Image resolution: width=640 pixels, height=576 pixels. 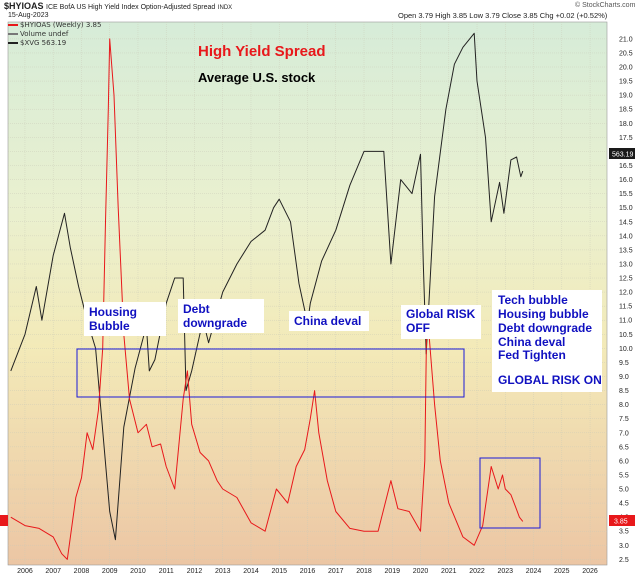 I want to click on y-tick-label: 8.0, so click(x=624, y=405).